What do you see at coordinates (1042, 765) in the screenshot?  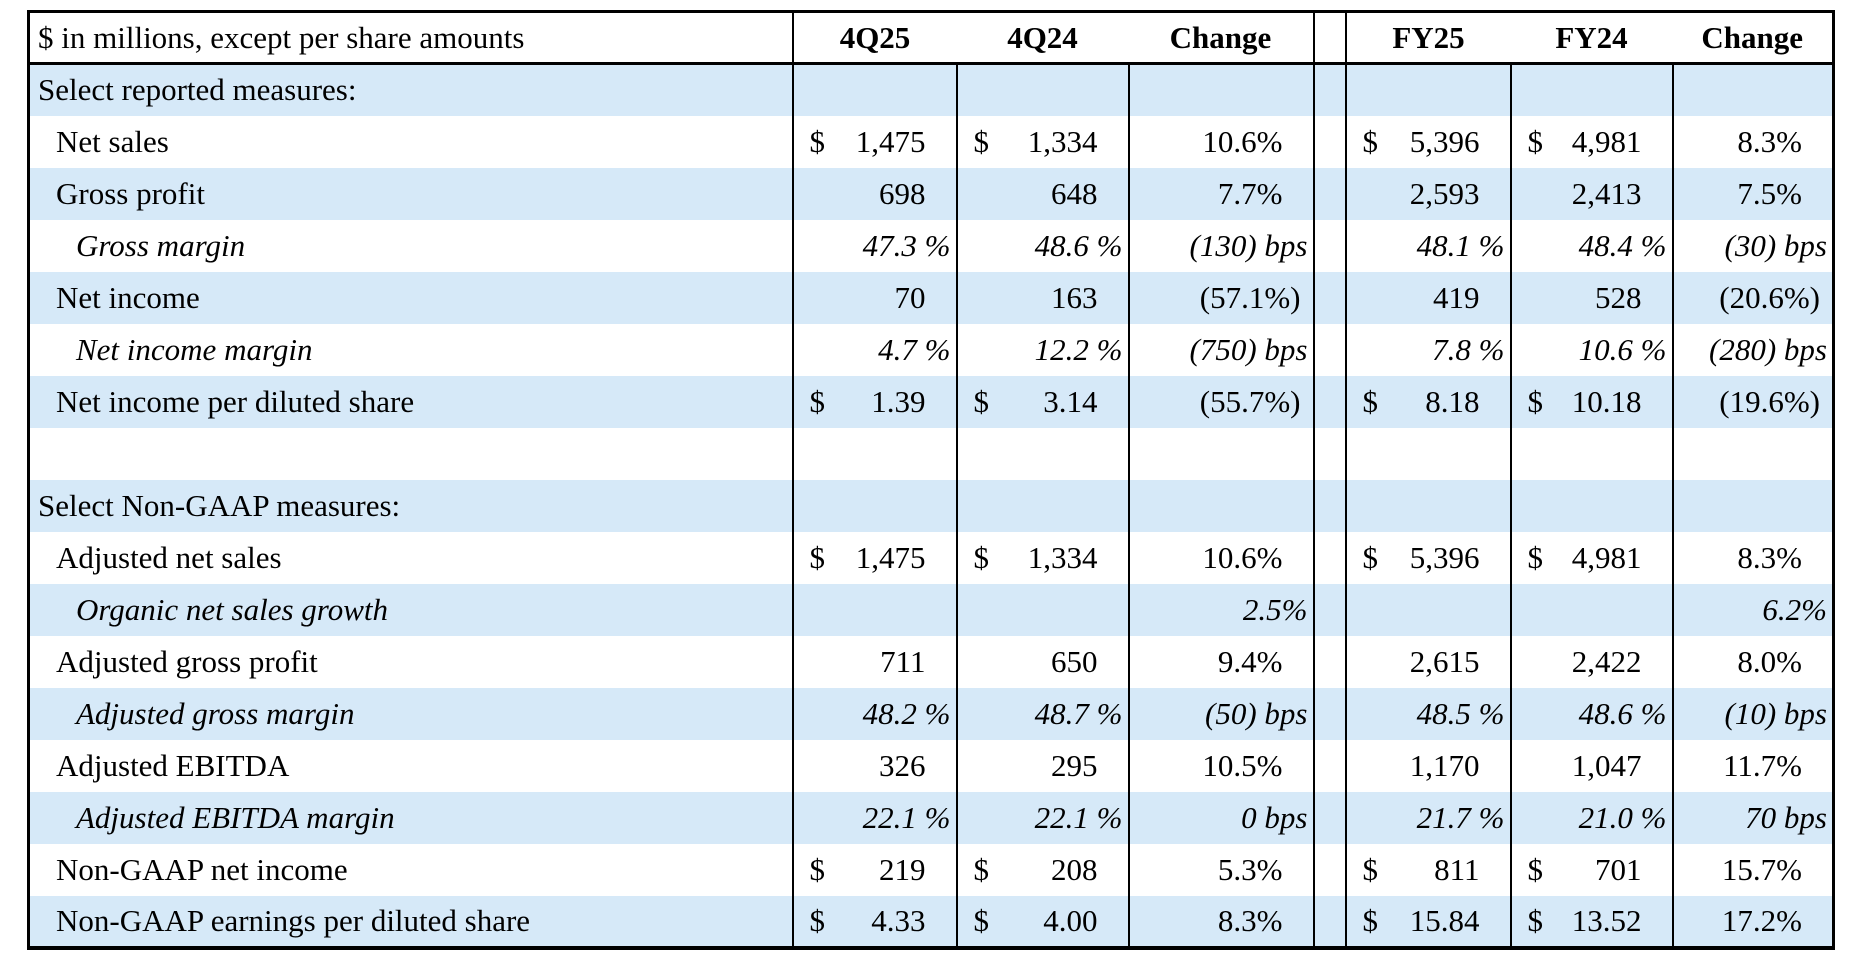 I see `cell-4q24: 295` at bounding box center [1042, 765].